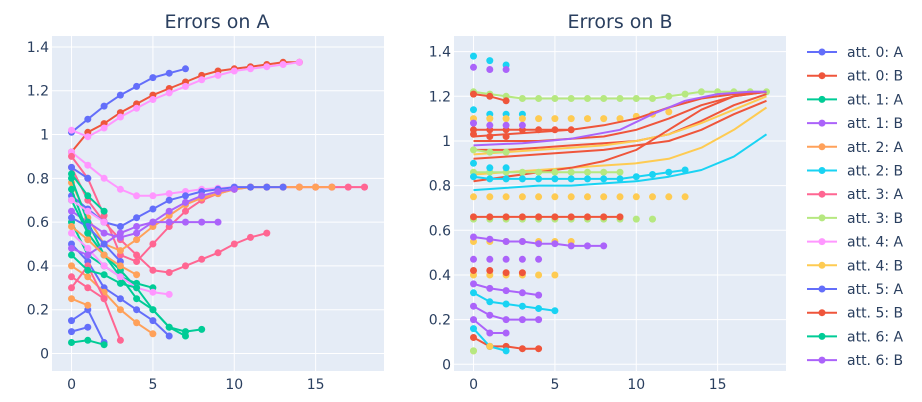  I want to click on x-tick-label: 5, so click(152, 385).